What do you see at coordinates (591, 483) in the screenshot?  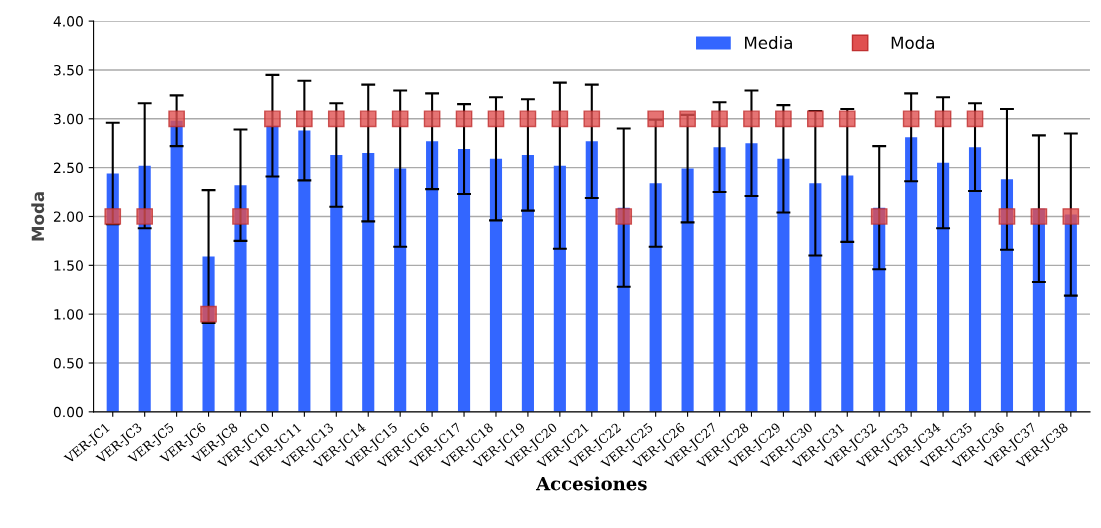 I see `x-axis-title: Accesiones` at bounding box center [591, 483].